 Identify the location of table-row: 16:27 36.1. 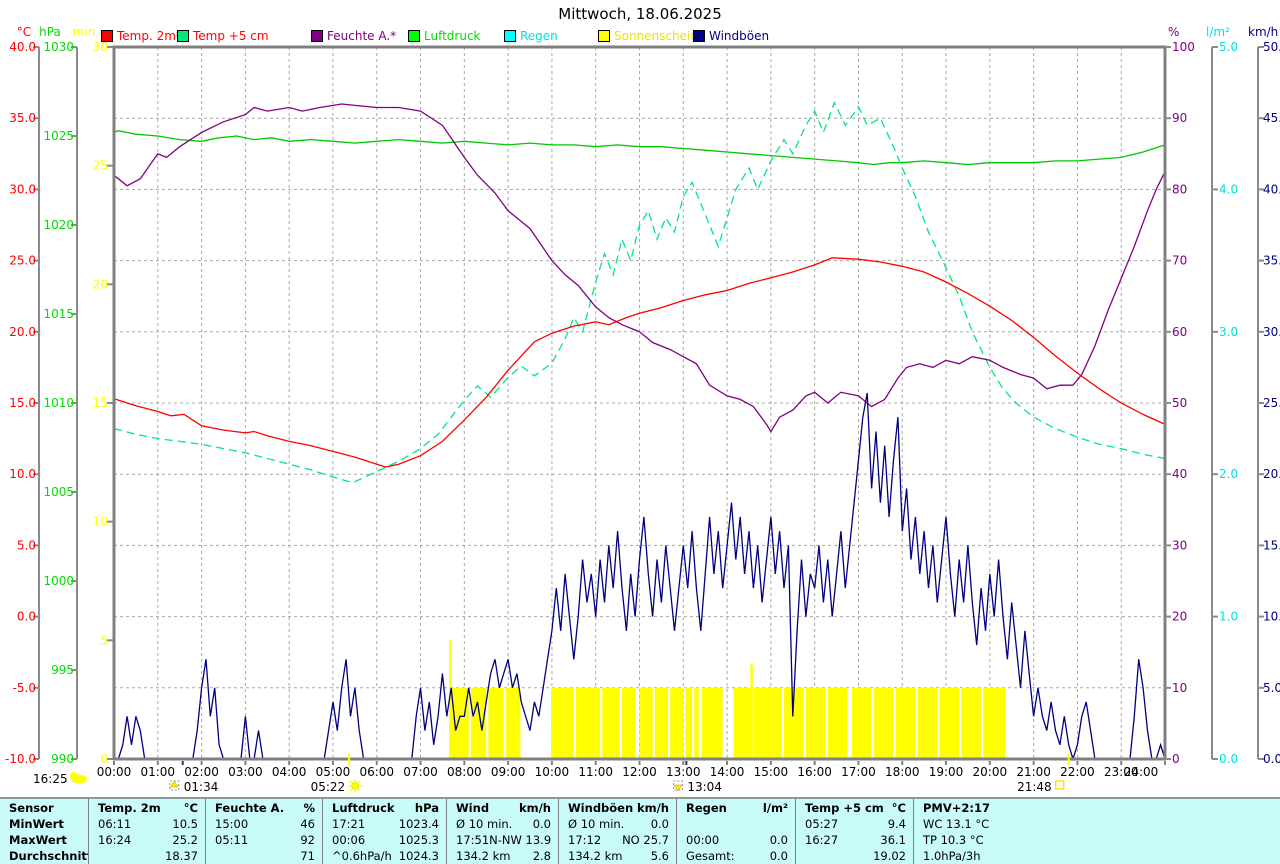
(854, 840).